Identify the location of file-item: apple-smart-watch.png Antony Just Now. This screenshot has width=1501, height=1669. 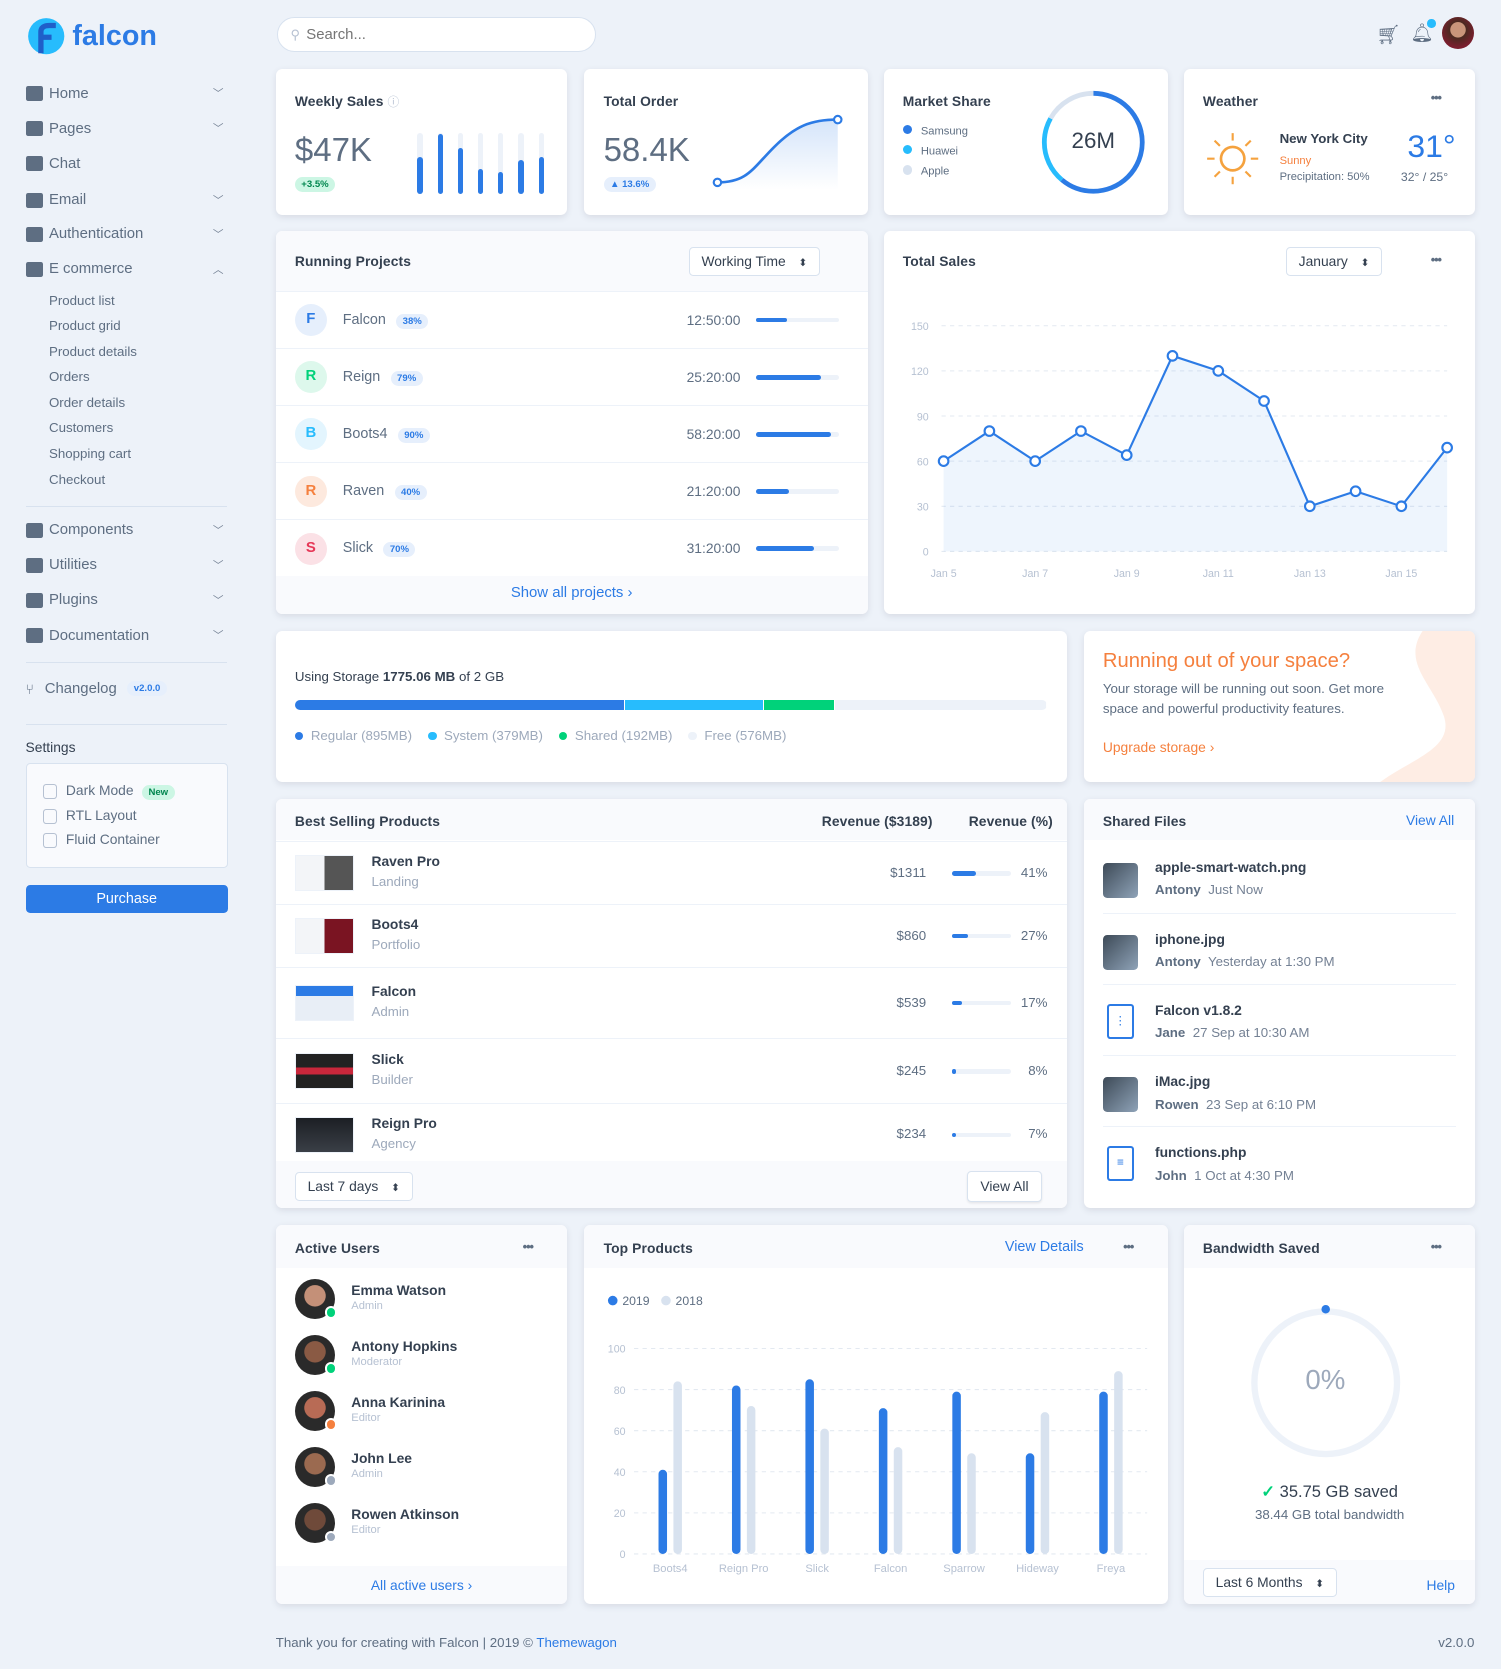
(1280, 877).